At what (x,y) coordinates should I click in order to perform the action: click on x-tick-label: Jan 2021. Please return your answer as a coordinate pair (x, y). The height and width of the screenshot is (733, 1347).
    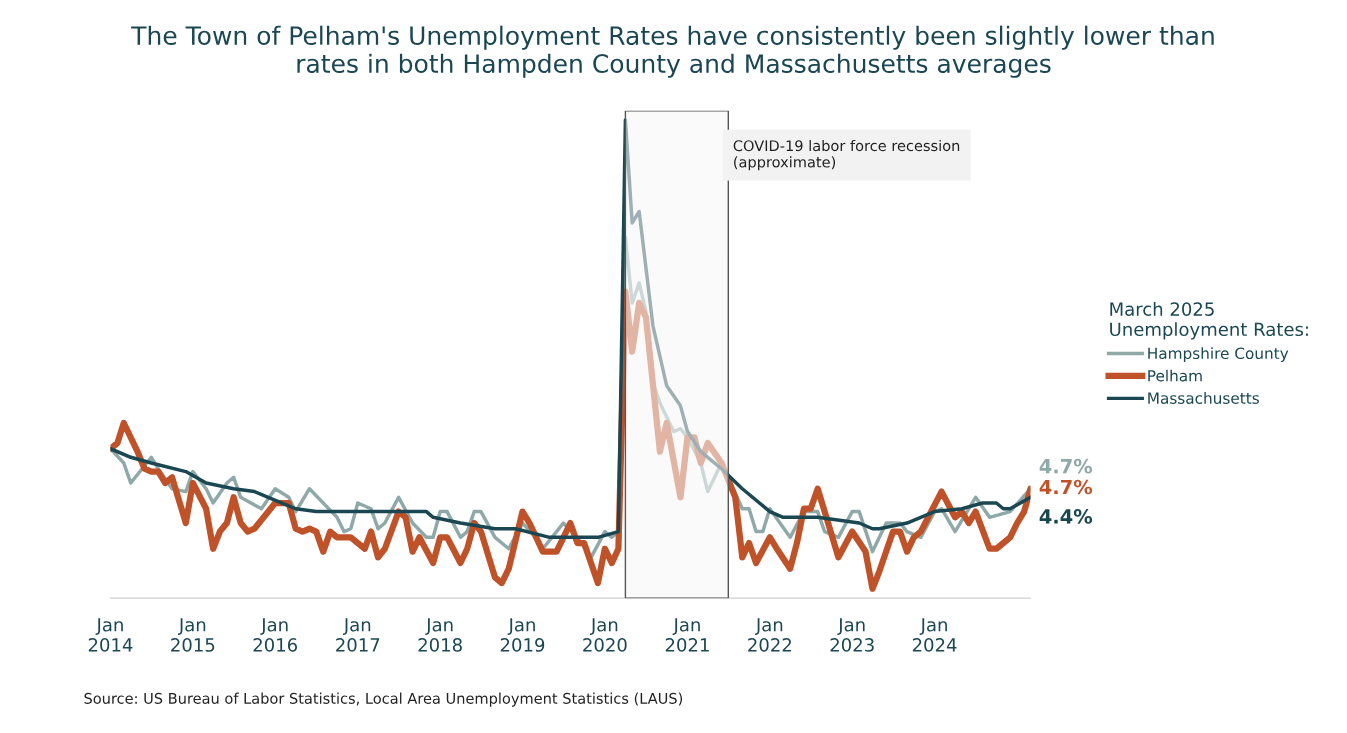
    Looking at the image, I should click on (687, 635).